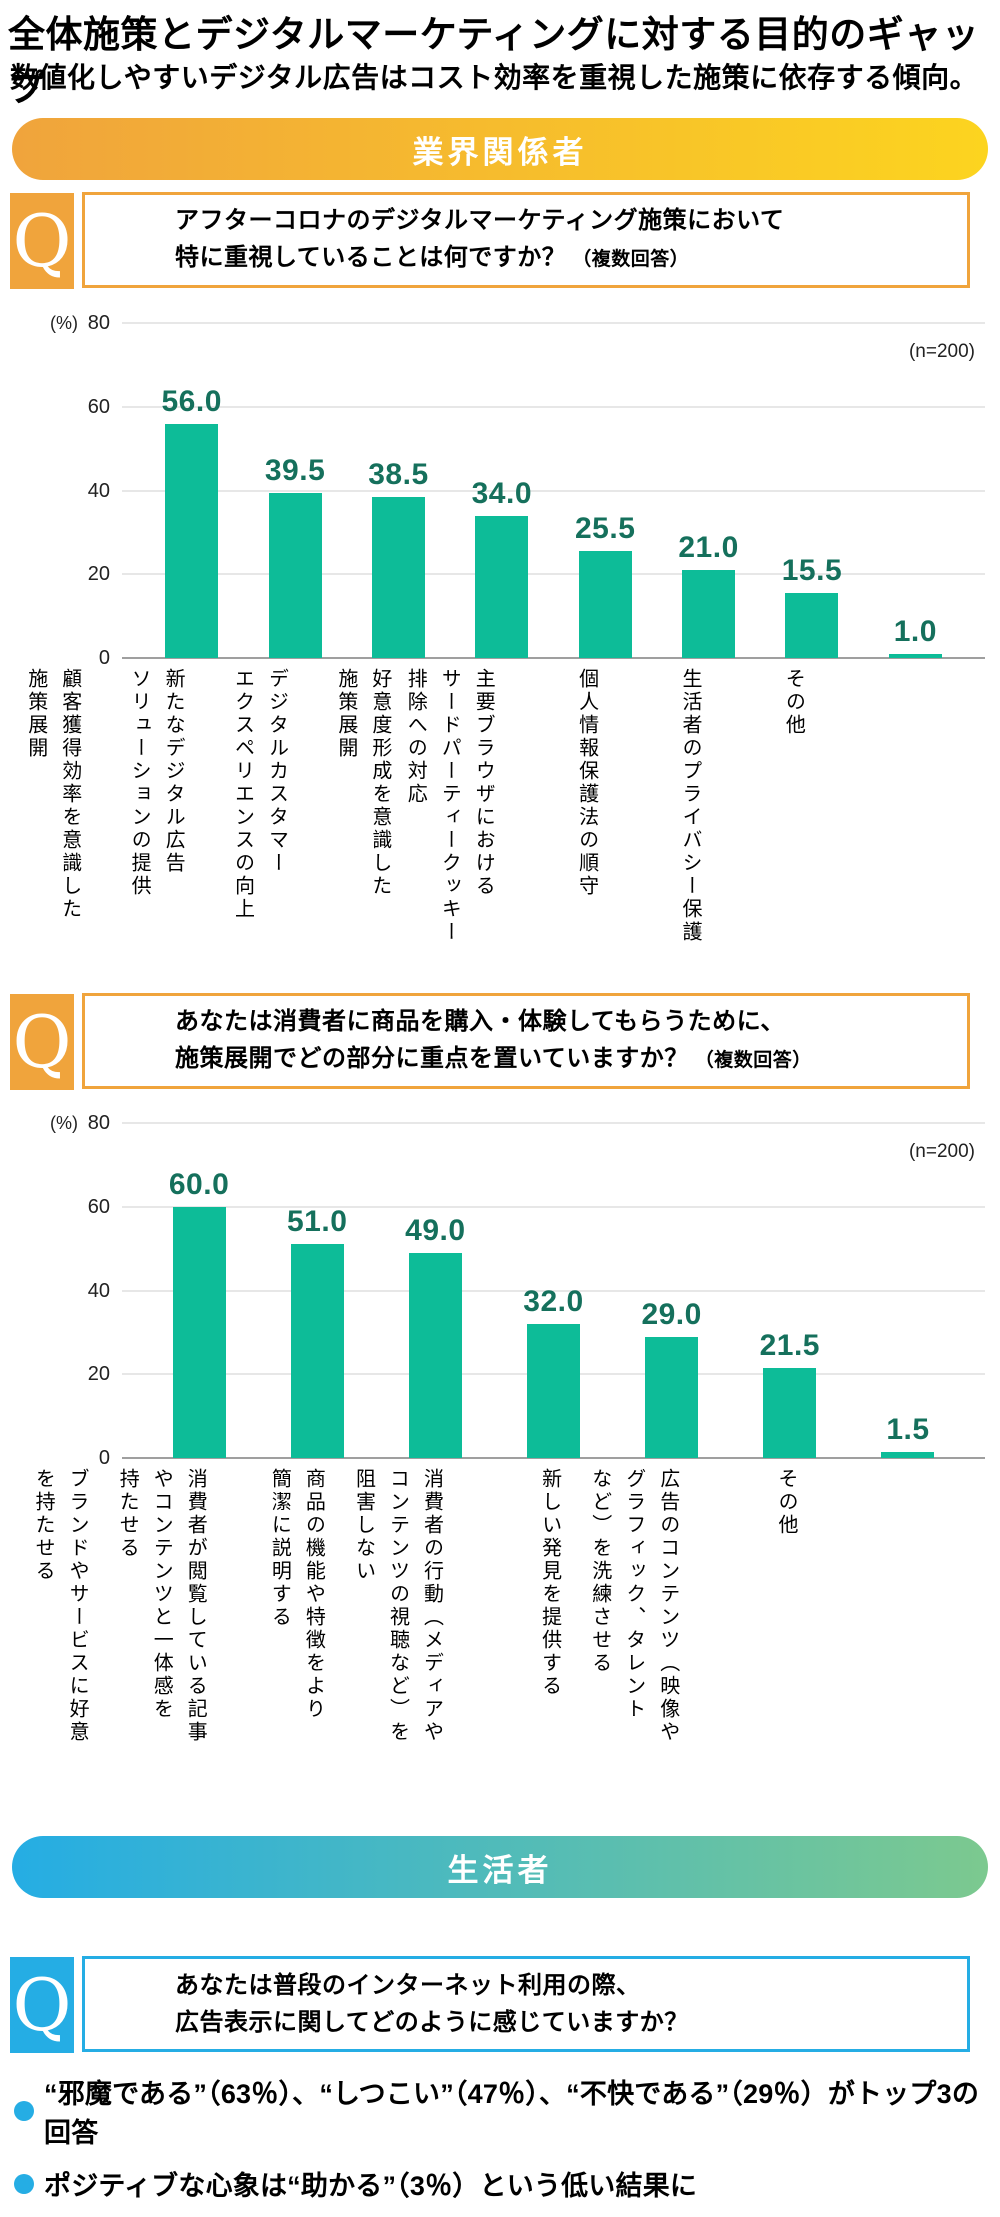 The image size is (1000, 2217). What do you see at coordinates (362, 783) in the screenshot?
I see `bar-category-label: 好意度形成を意識した 施策展開` at bounding box center [362, 783].